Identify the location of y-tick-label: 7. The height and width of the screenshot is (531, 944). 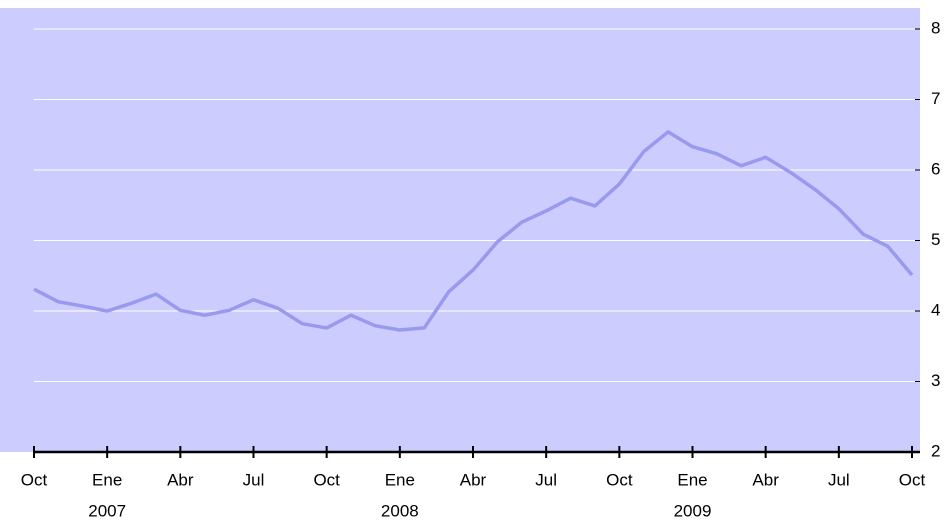
(935, 98).